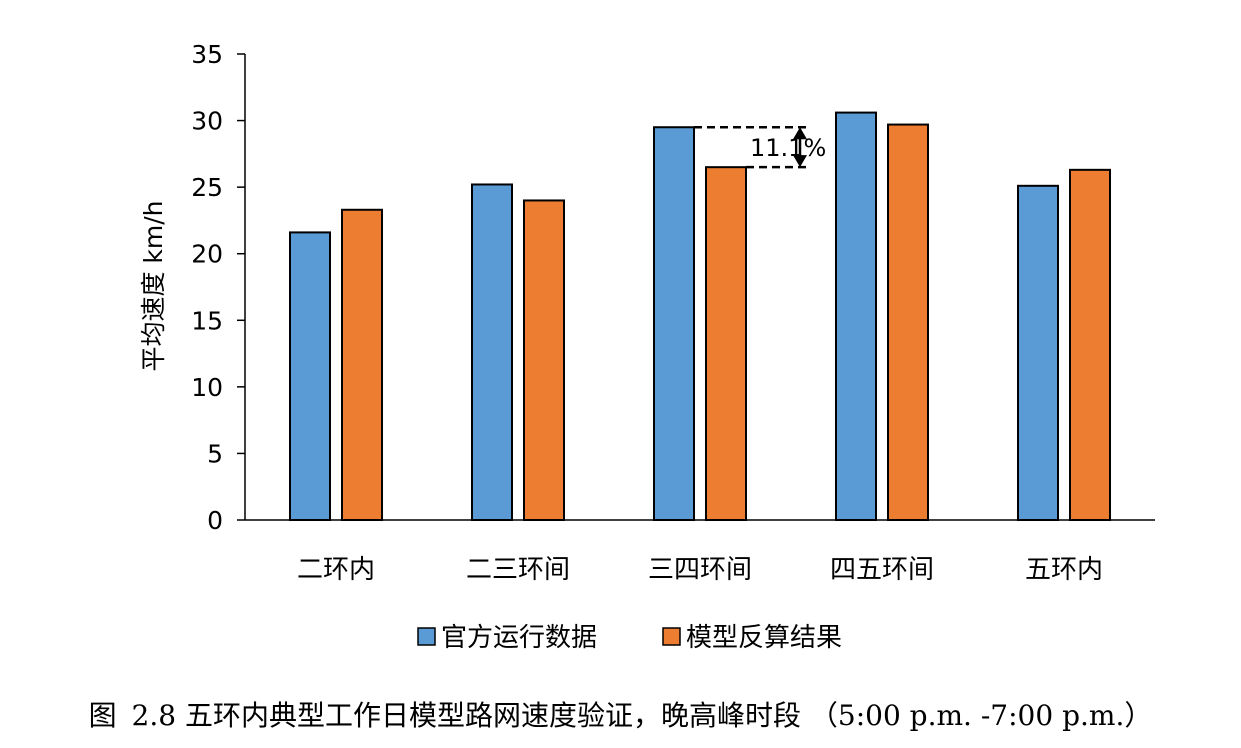 The image size is (1241, 748). Describe the element at coordinates (336, 570) in the screenshot. I see `x-tick-label: 二环内` at that location.